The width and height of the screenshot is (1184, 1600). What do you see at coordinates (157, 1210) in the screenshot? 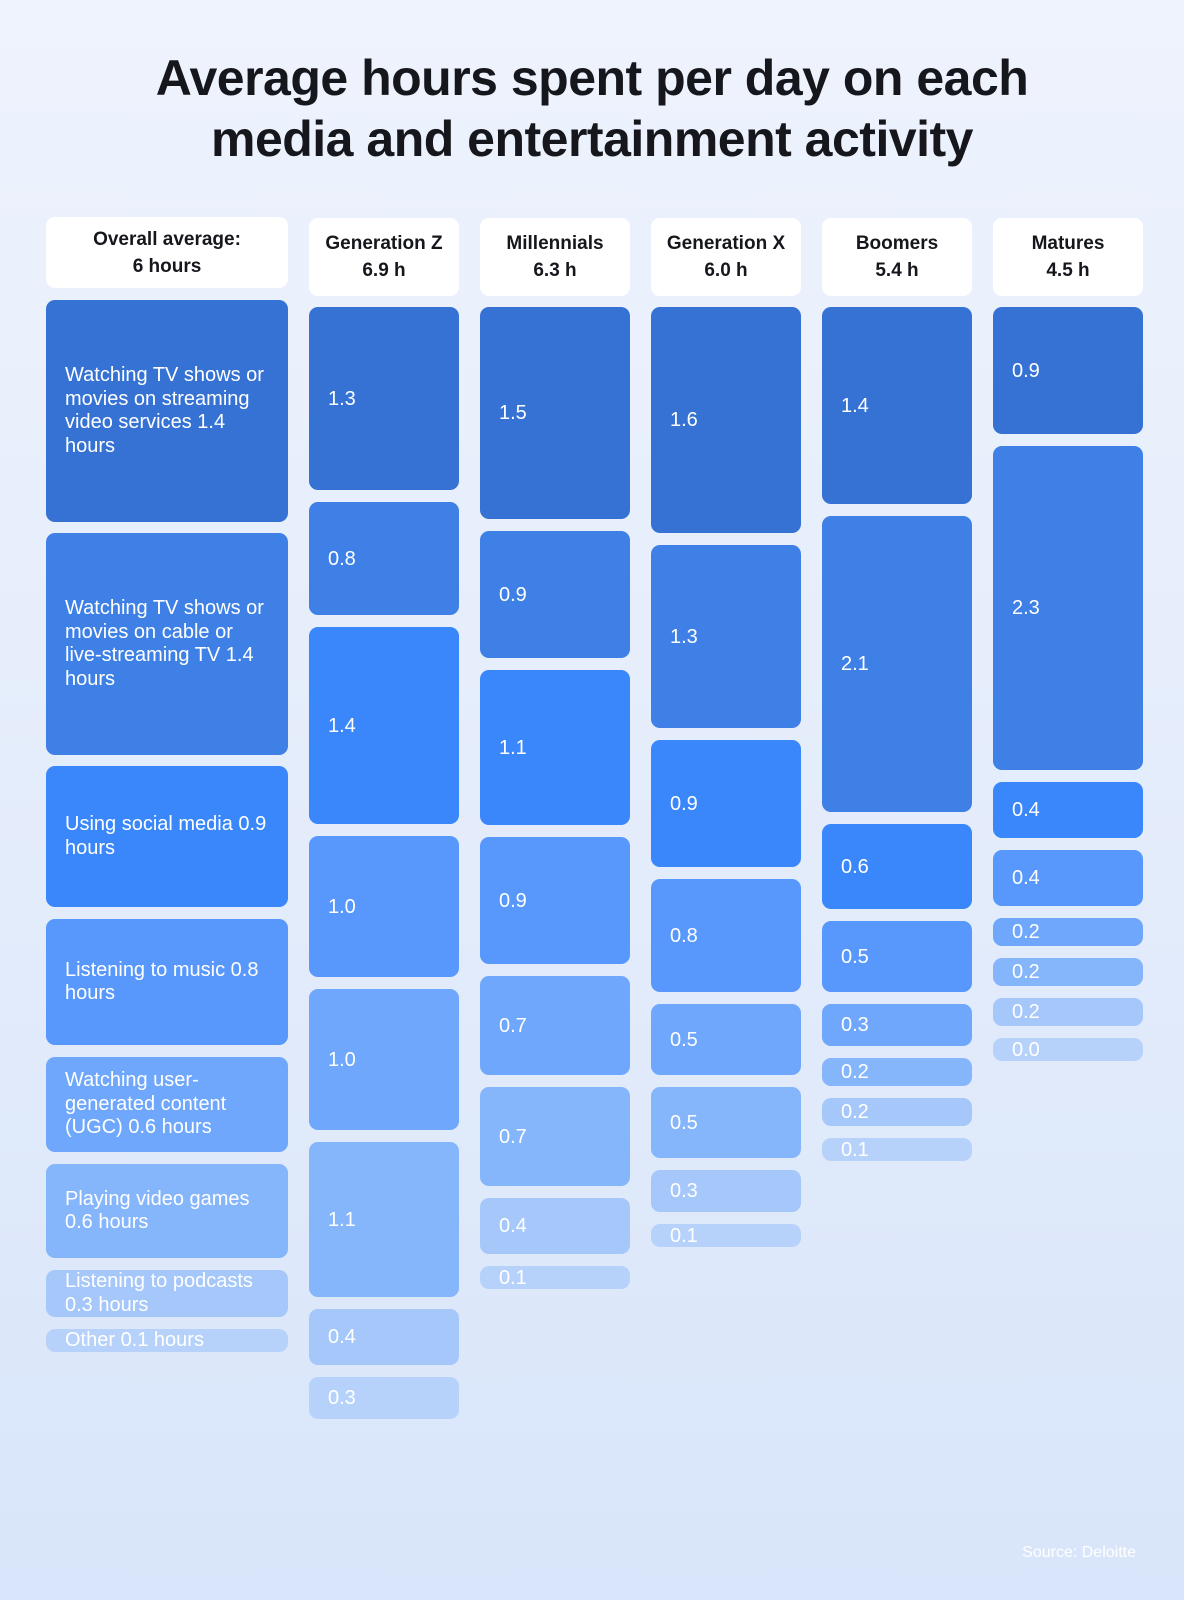
I see `overall-activity-label: Playing video games 0.6 hours` at bounding box center [157, 1210].